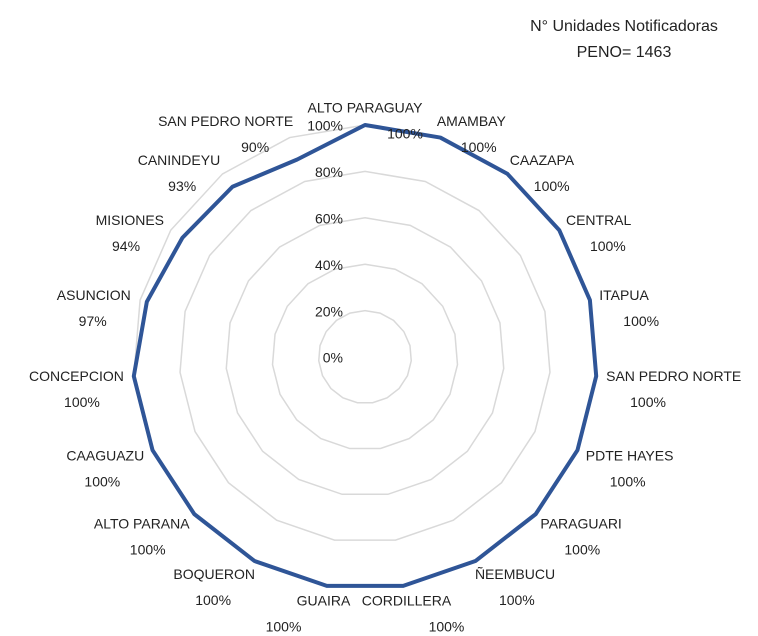  Describe the element at coordinates (126, 246) in the screenshot. I see `value-label: 94%` at that location.